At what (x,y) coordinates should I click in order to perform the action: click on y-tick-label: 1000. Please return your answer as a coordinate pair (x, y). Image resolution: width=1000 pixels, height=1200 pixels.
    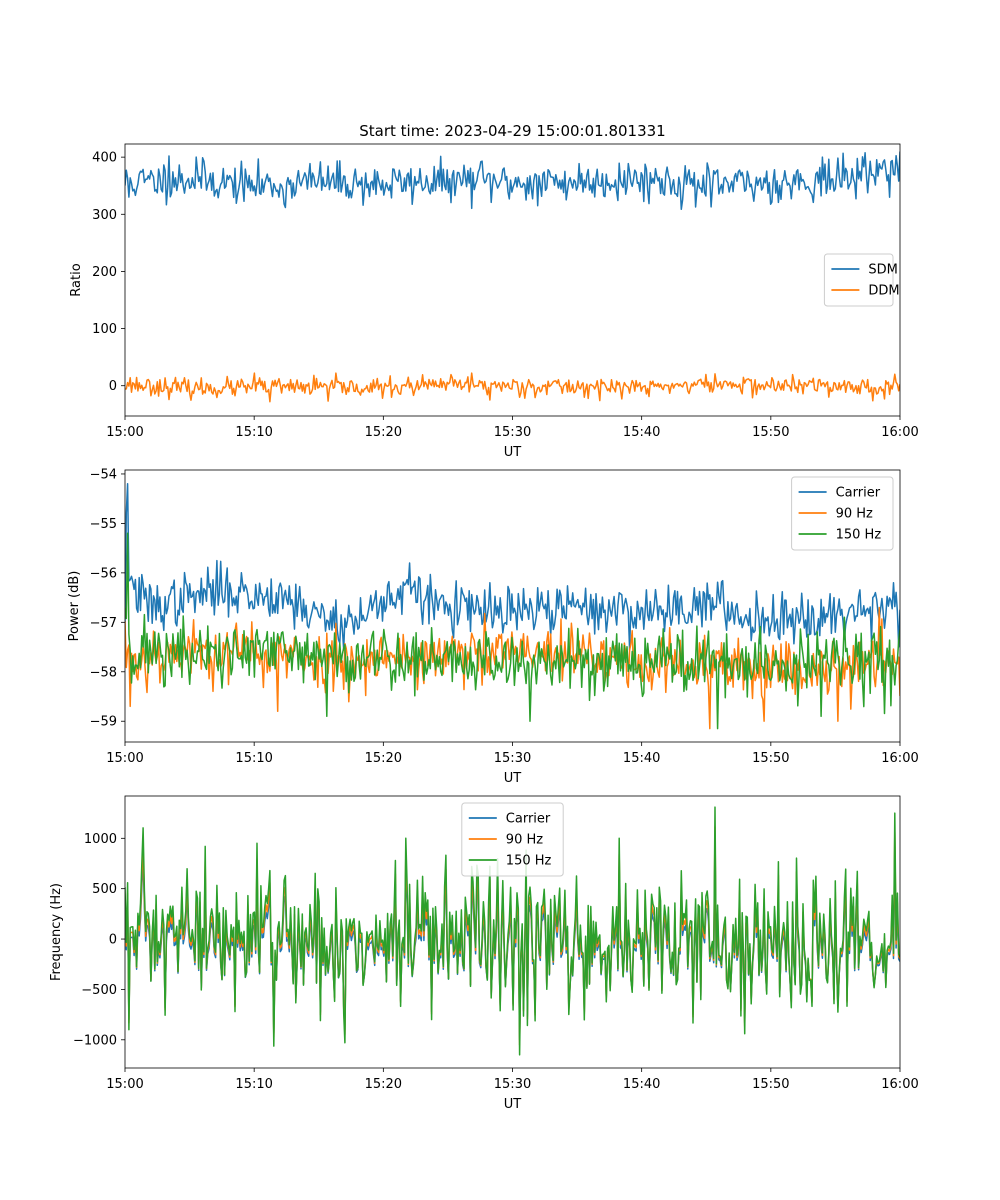
    Looking at the image, I should click on (100, 839).